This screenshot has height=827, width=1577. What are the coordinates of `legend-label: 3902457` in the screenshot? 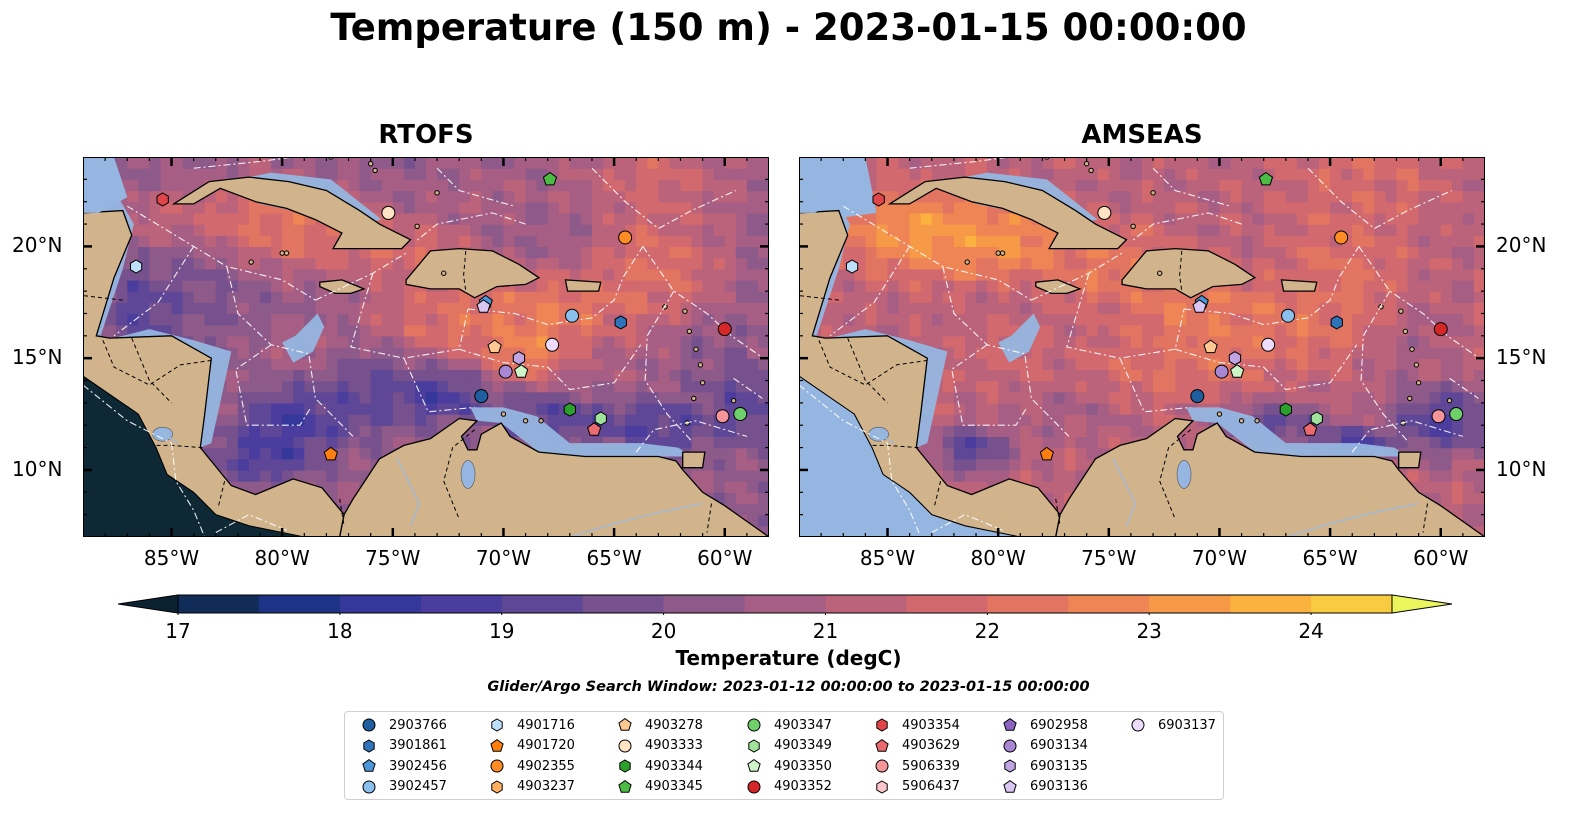 It's located at (418, 786).